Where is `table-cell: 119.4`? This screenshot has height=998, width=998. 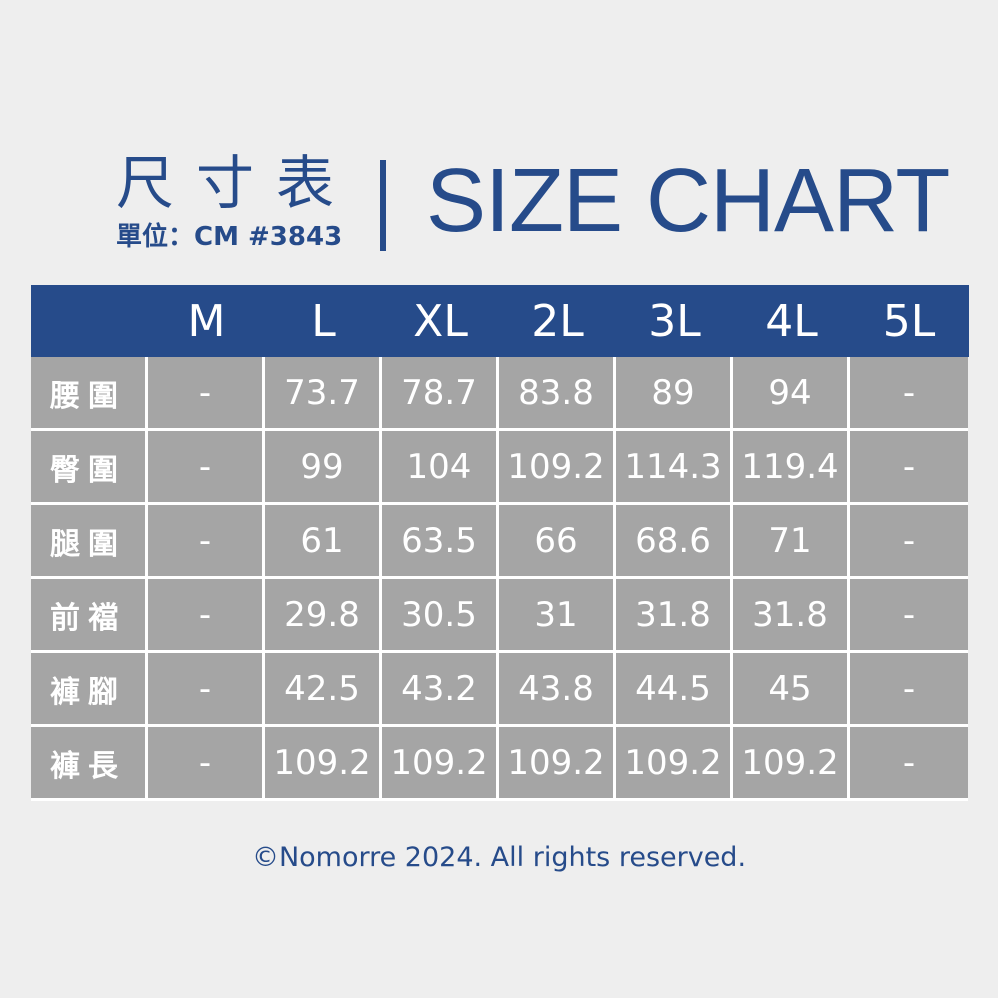 table-cell: 119.4 is located at coordinates (791, 468).